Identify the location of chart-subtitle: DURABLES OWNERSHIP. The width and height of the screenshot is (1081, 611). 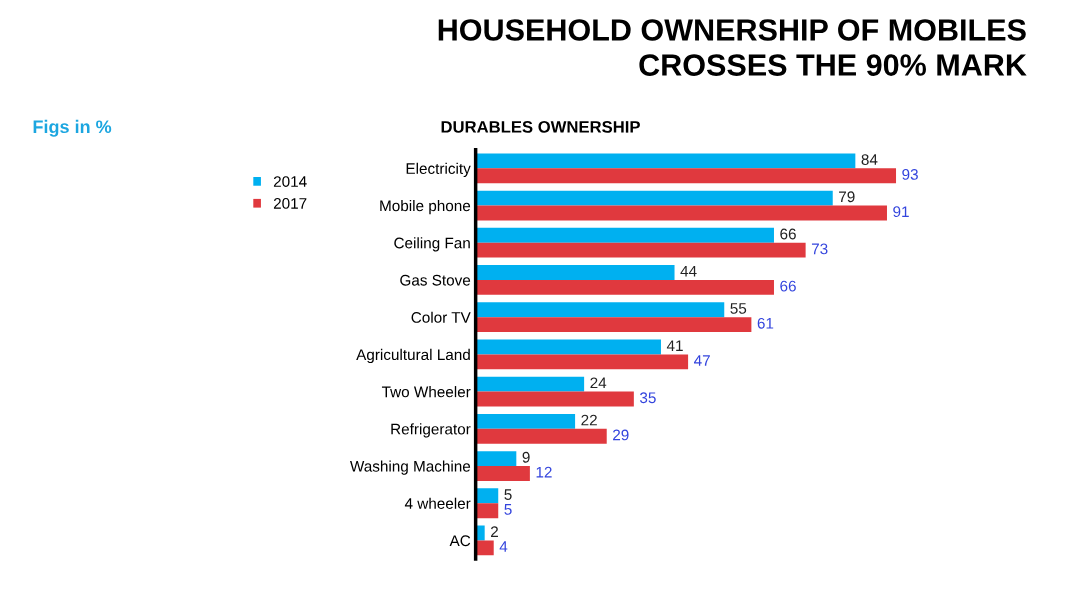
(540, 126).